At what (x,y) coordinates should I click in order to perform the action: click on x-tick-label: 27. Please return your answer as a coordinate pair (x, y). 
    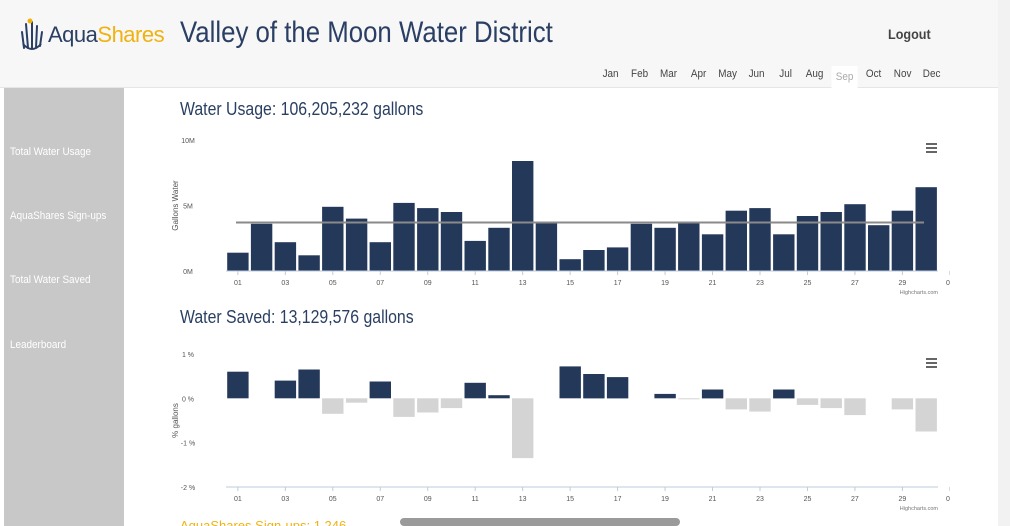
    Looking at the image, I should click on (855, 499).